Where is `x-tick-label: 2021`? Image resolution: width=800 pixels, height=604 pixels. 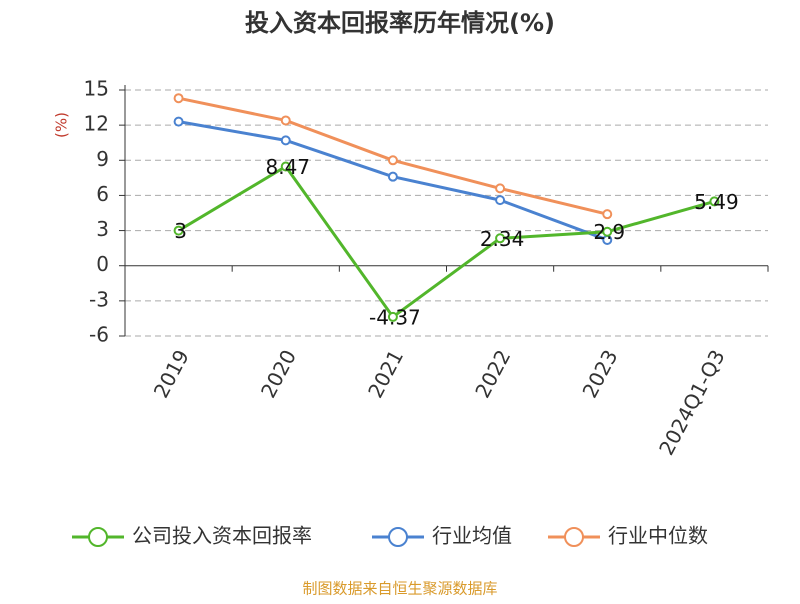 x-tick-label: 2021 is located at coordinates (385, 374).